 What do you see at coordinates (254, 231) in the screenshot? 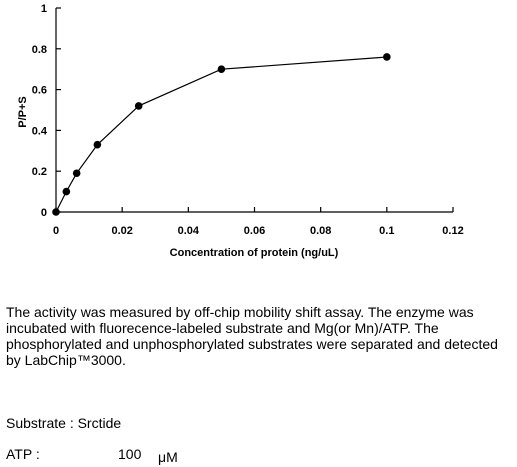
I see `x-tick-label: 0.06` at bounding box center [254, 231].